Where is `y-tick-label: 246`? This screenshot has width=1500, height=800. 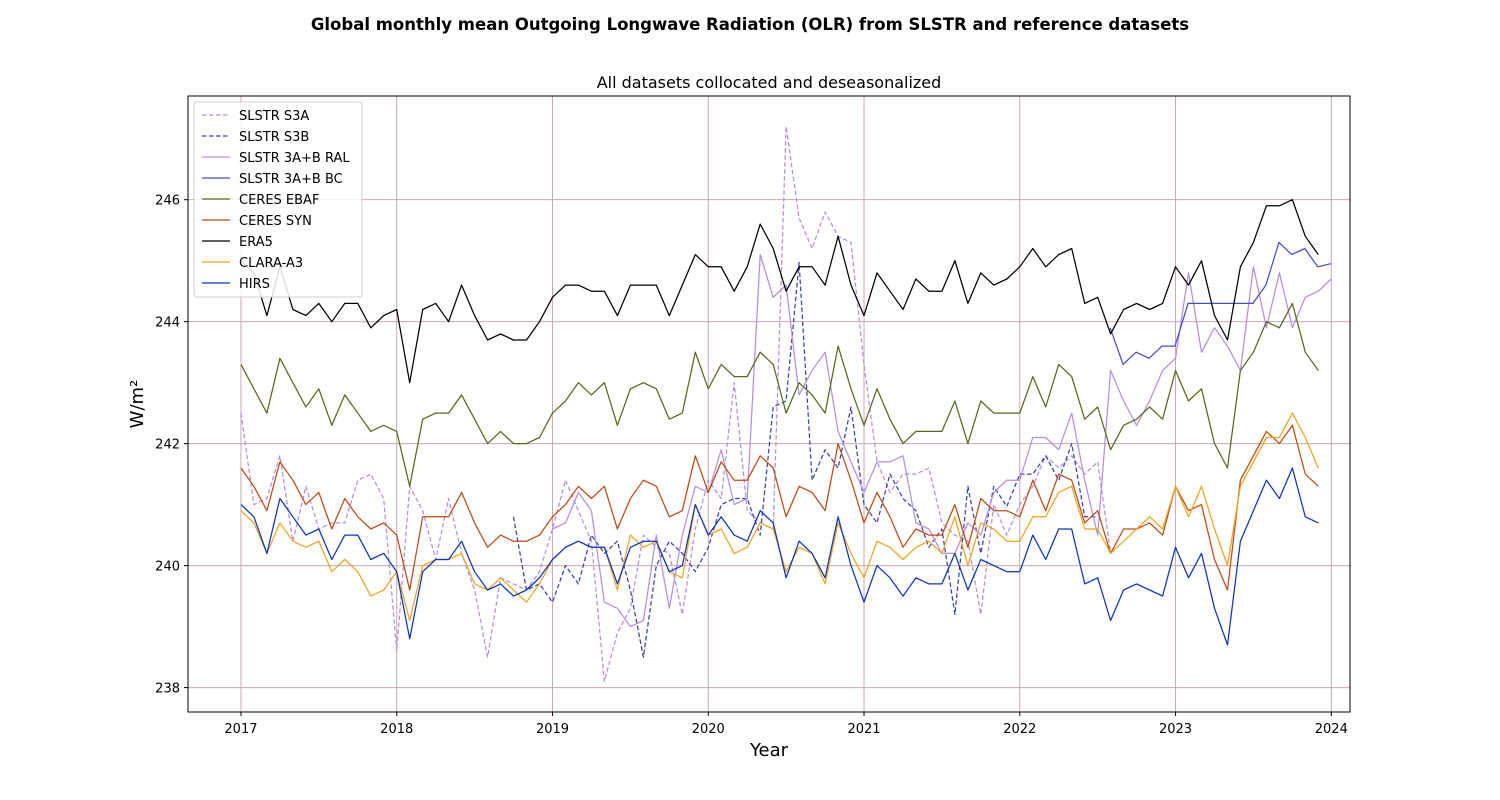
y-tick-label: 246 is located at coordinates (167, 201).